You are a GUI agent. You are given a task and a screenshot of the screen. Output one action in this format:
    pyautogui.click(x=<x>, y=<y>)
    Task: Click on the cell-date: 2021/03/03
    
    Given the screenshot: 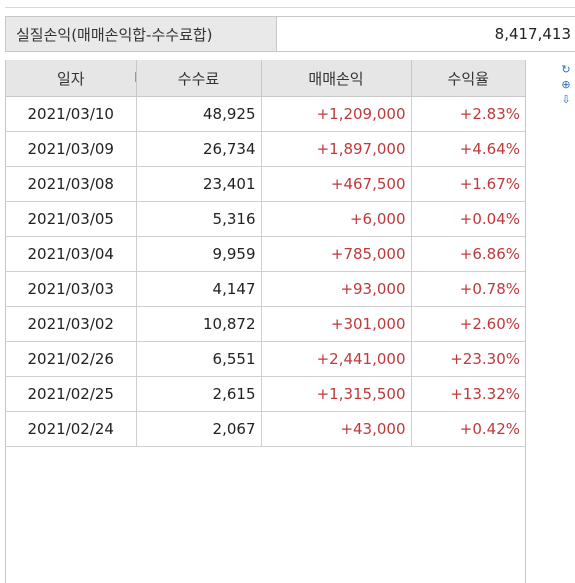 What is the action you would take?
    pyautogui.click(x=71, y=289)
    